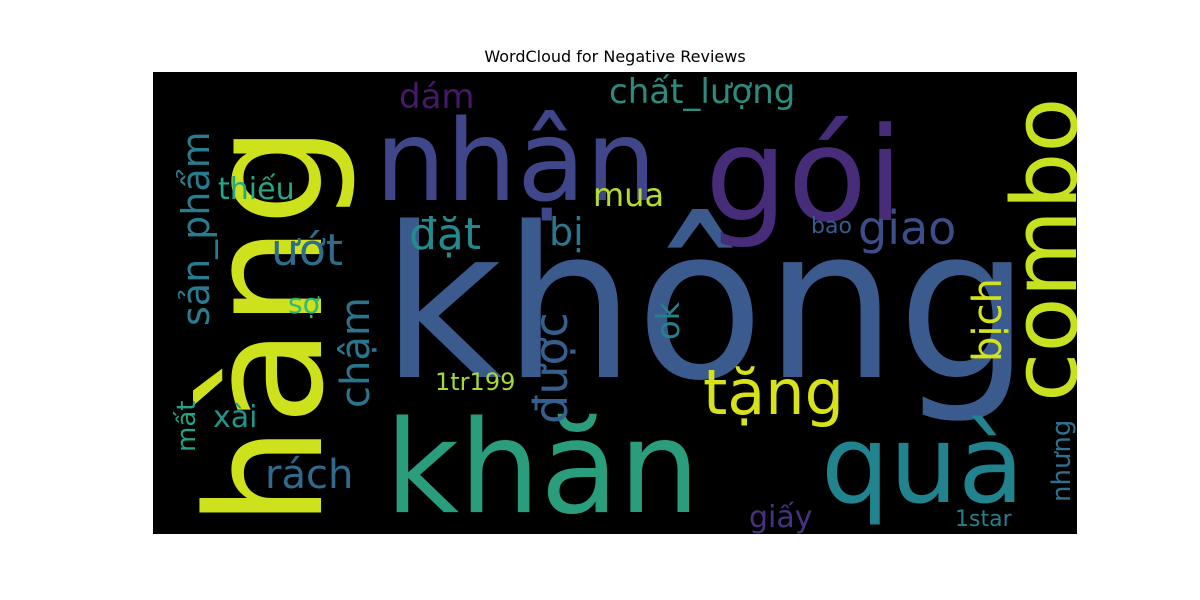 Image resolution: width=1200 pixels, height=600 pixels. Describe the element at coordinates (781, 517) in the screenshot. I see `word-23: giấy` at that location.